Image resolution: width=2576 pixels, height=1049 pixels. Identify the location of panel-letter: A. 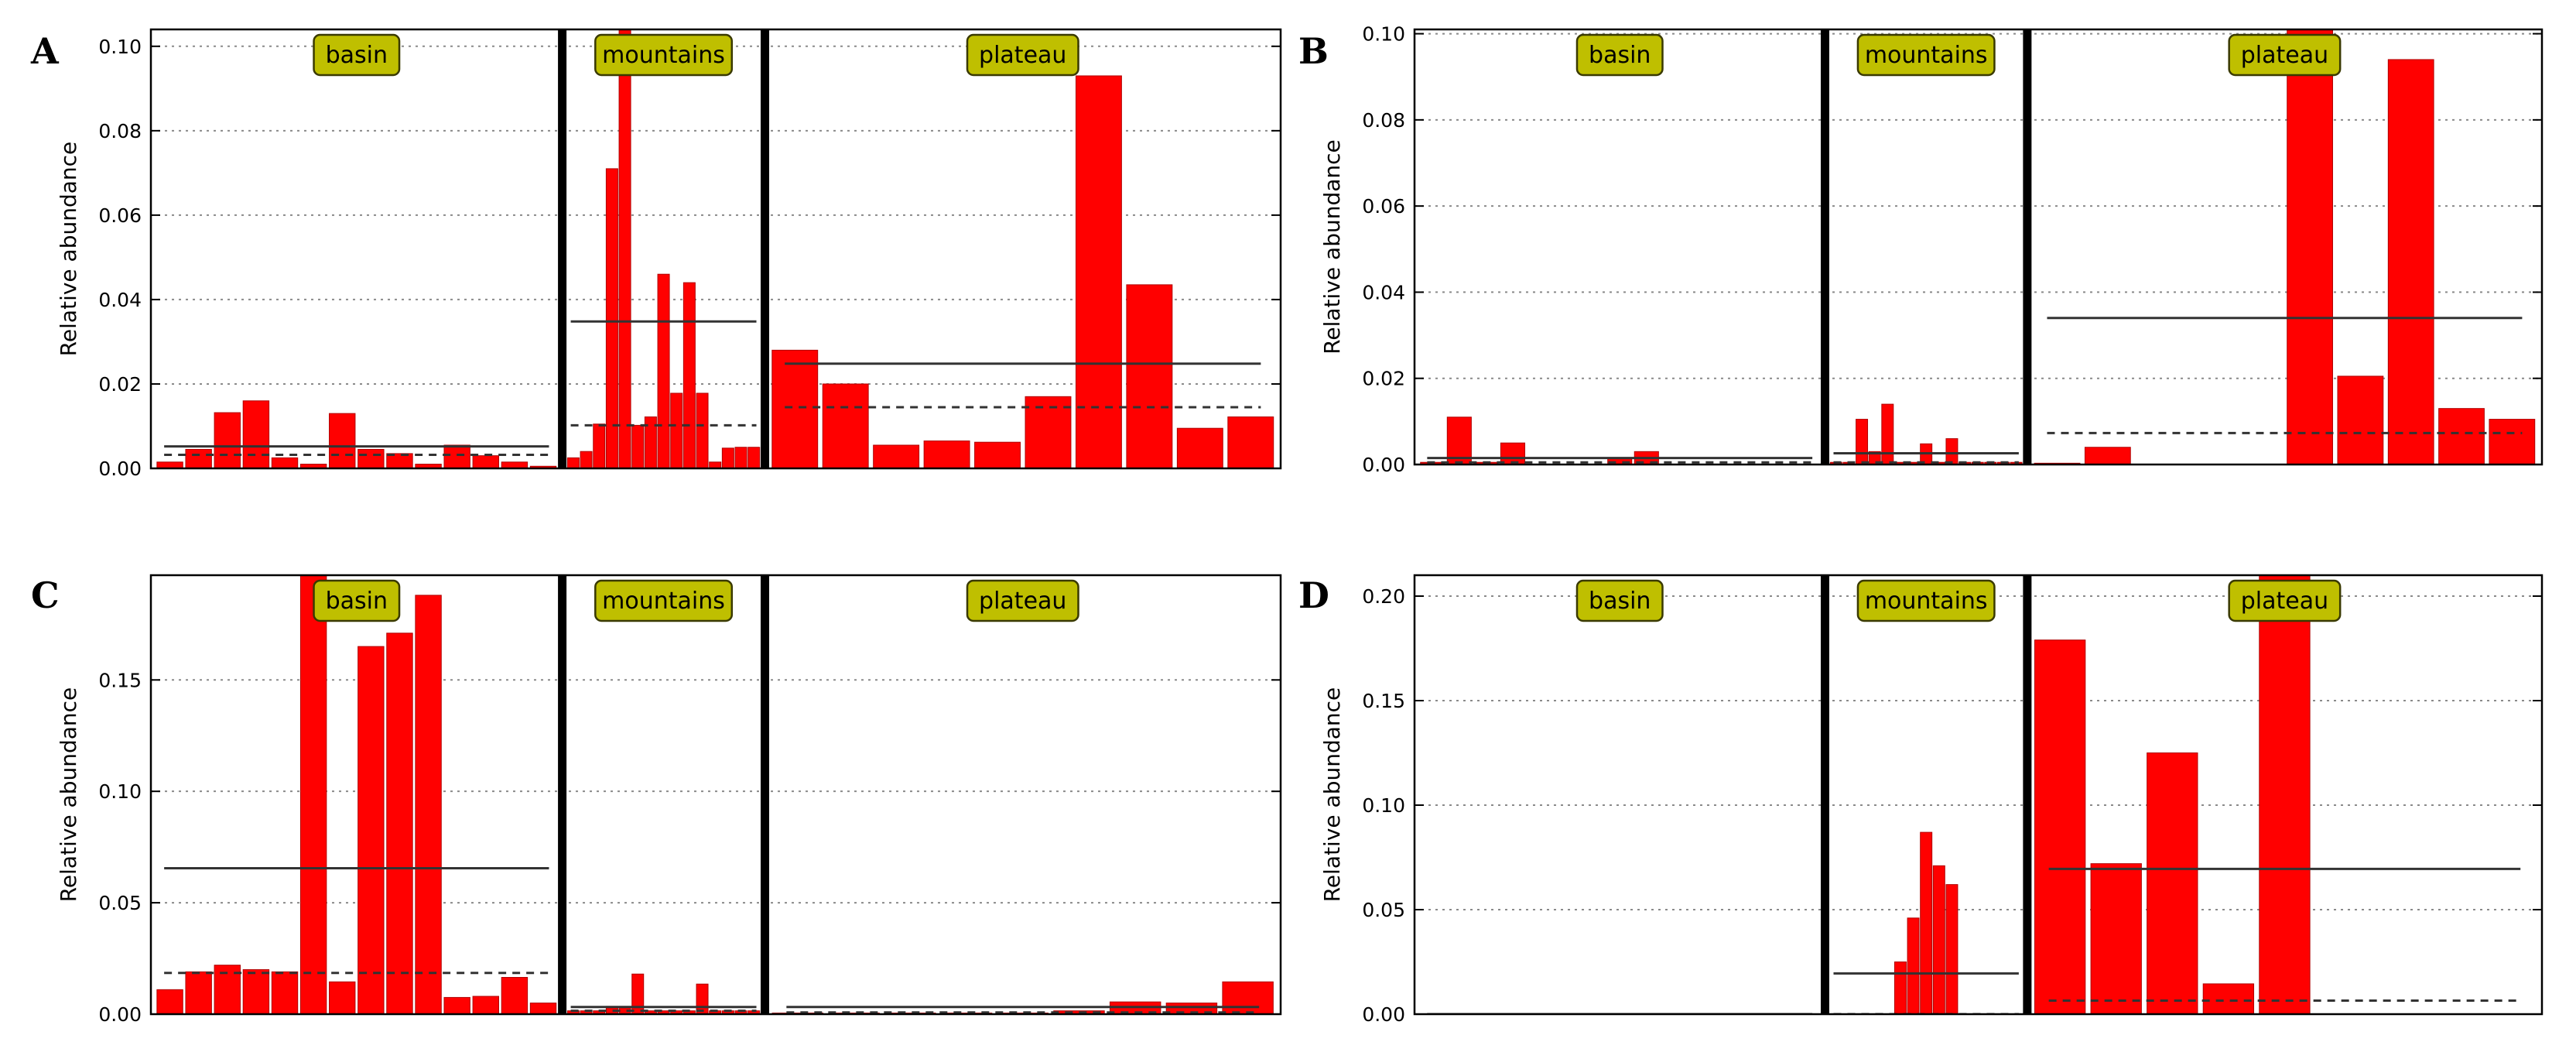
(45, 51).